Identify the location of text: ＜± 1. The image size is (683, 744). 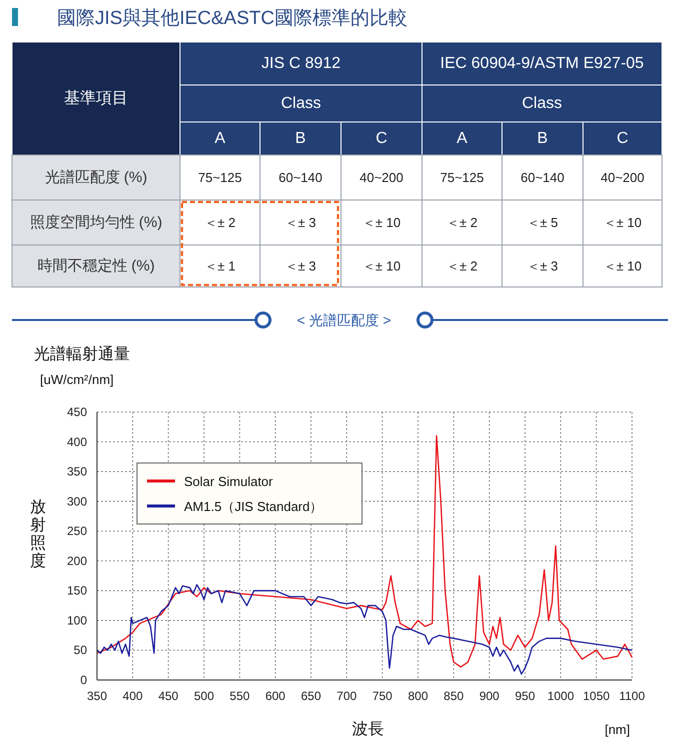
(220, 266).